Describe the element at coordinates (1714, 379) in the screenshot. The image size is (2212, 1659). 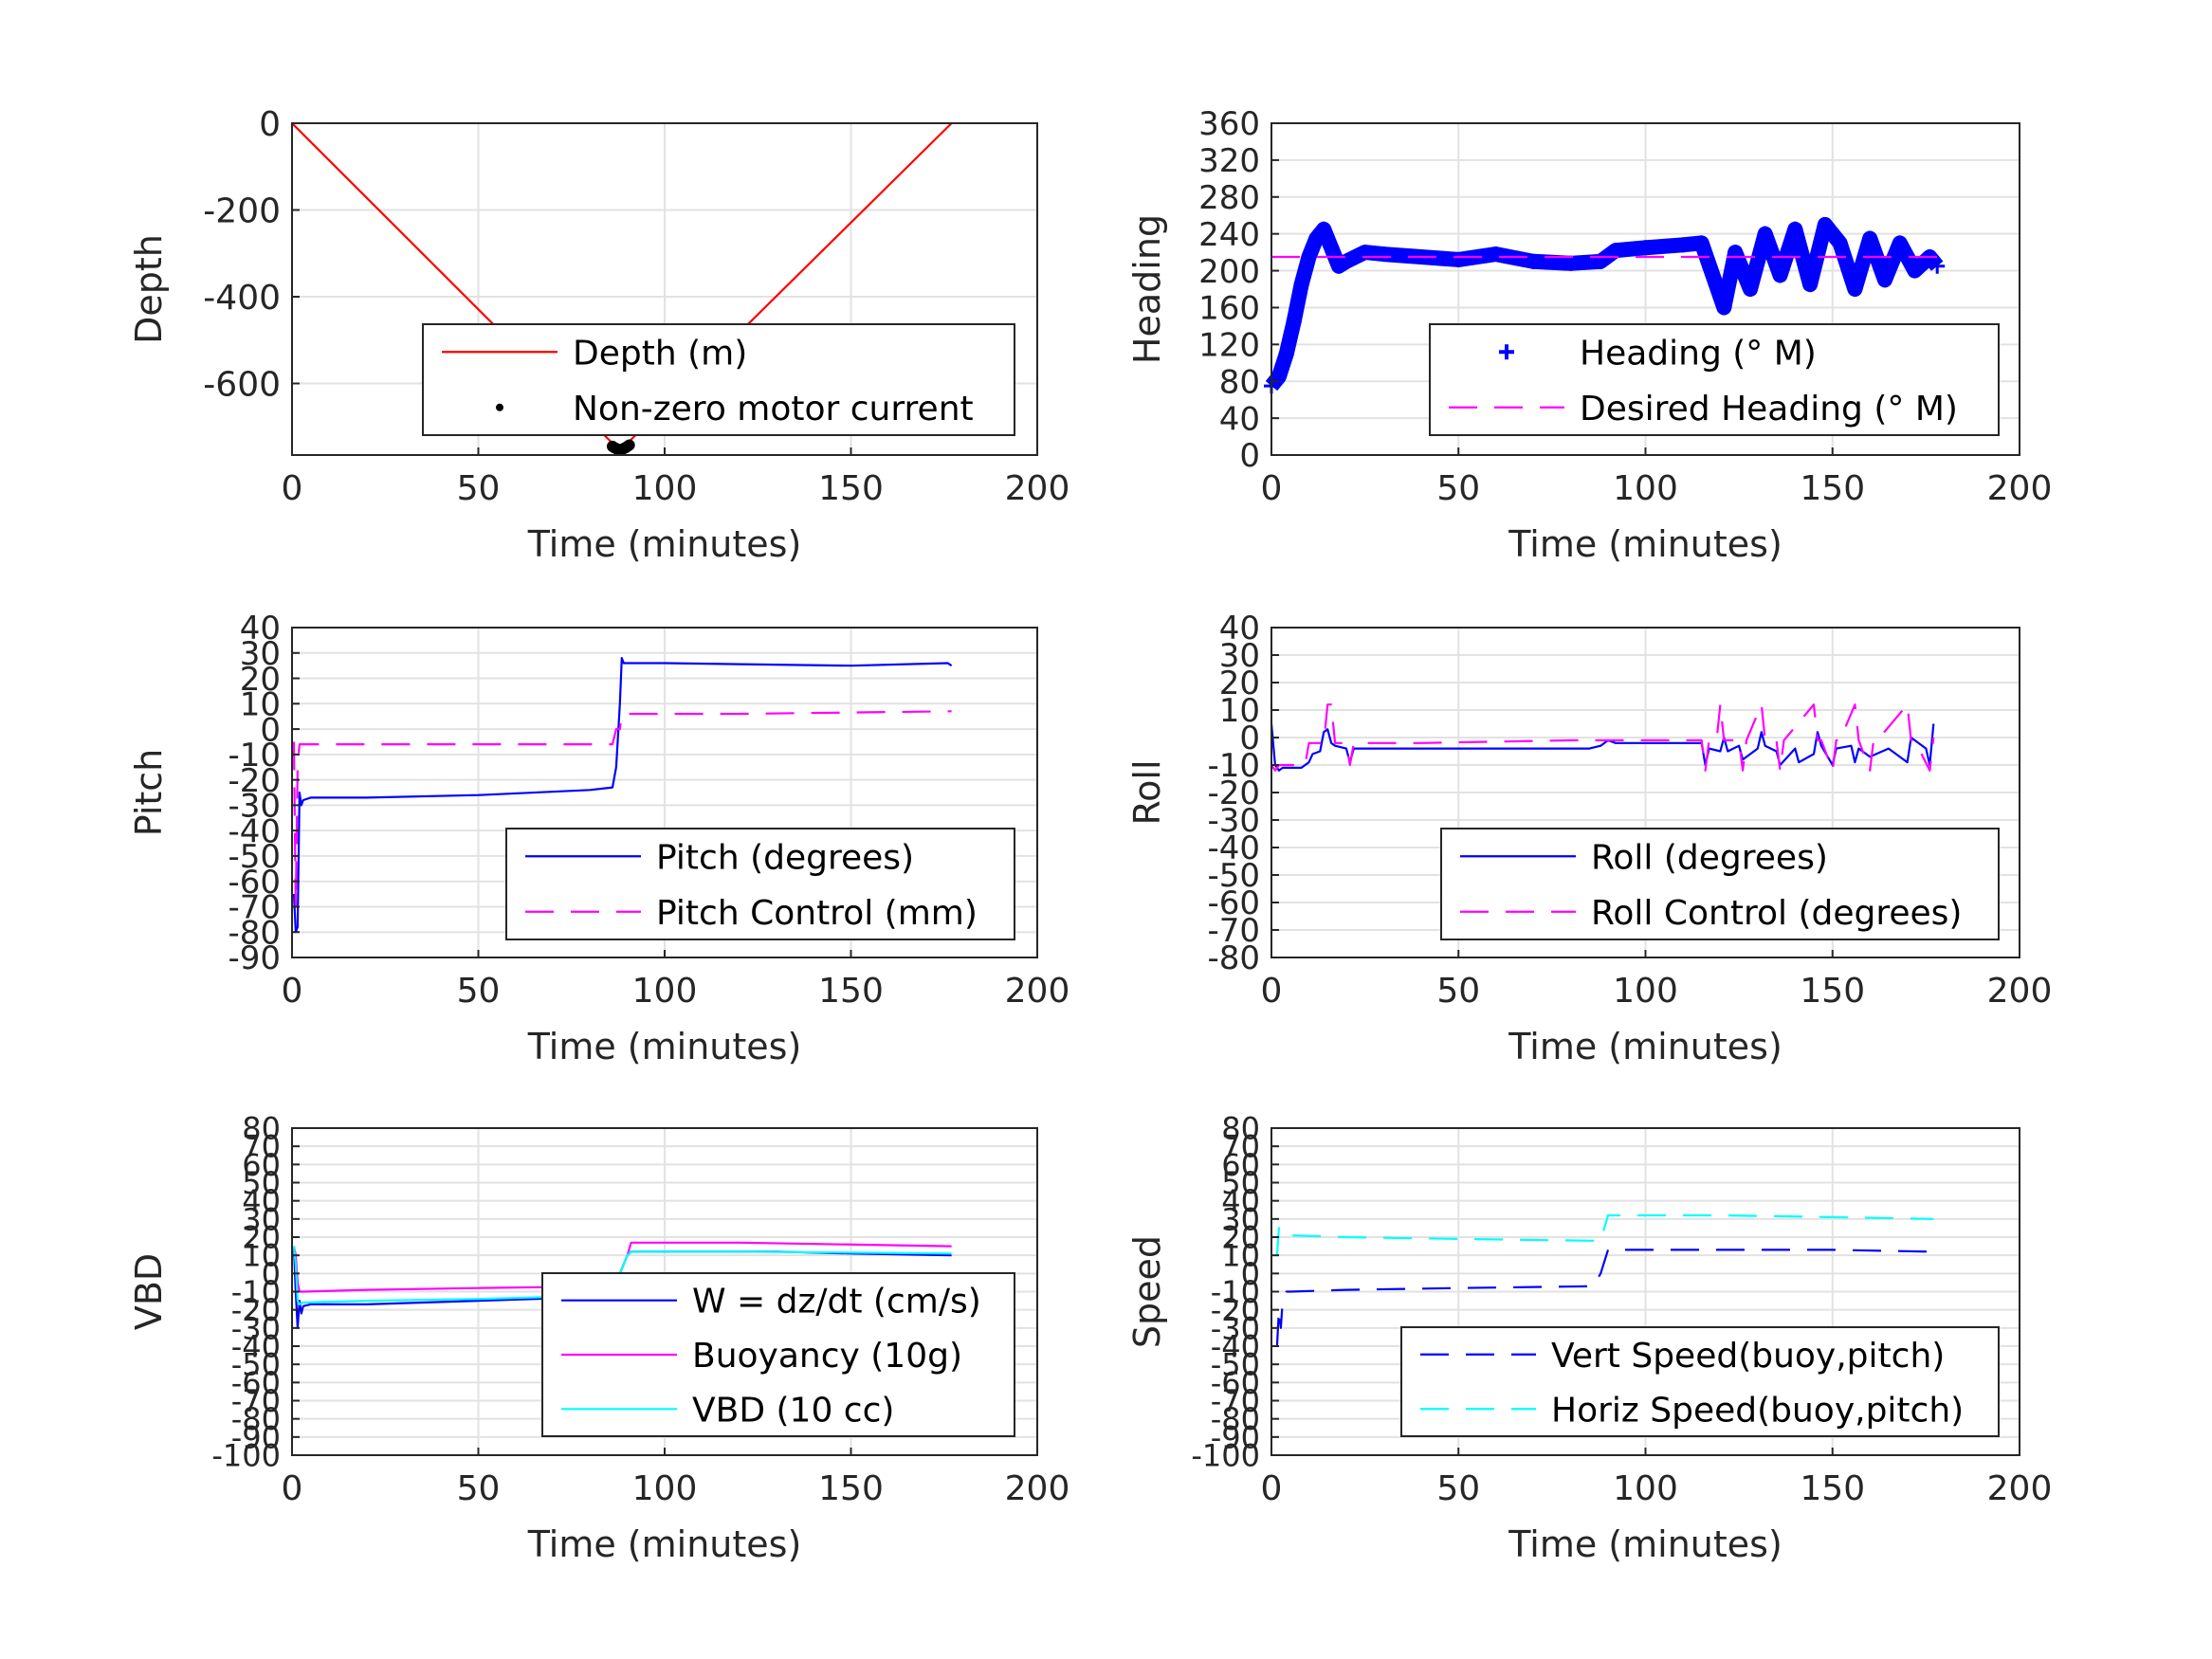
I see `heading-legend: Heading (° M) Desired Heading (° M)` at that location.